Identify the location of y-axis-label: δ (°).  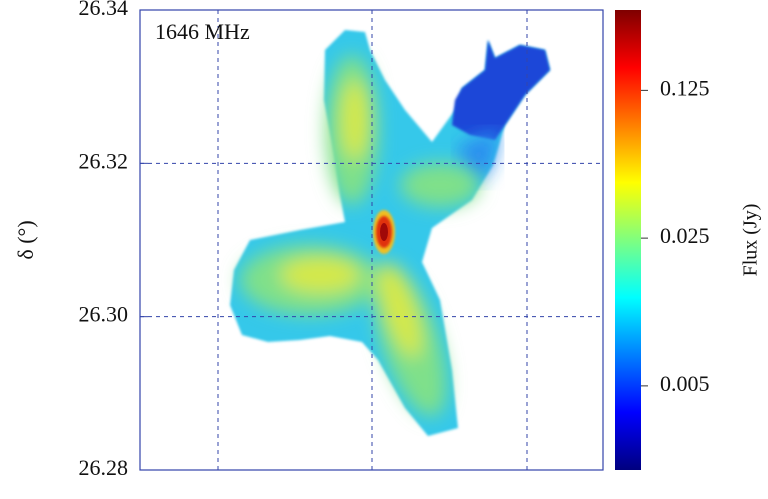
(25, 239).